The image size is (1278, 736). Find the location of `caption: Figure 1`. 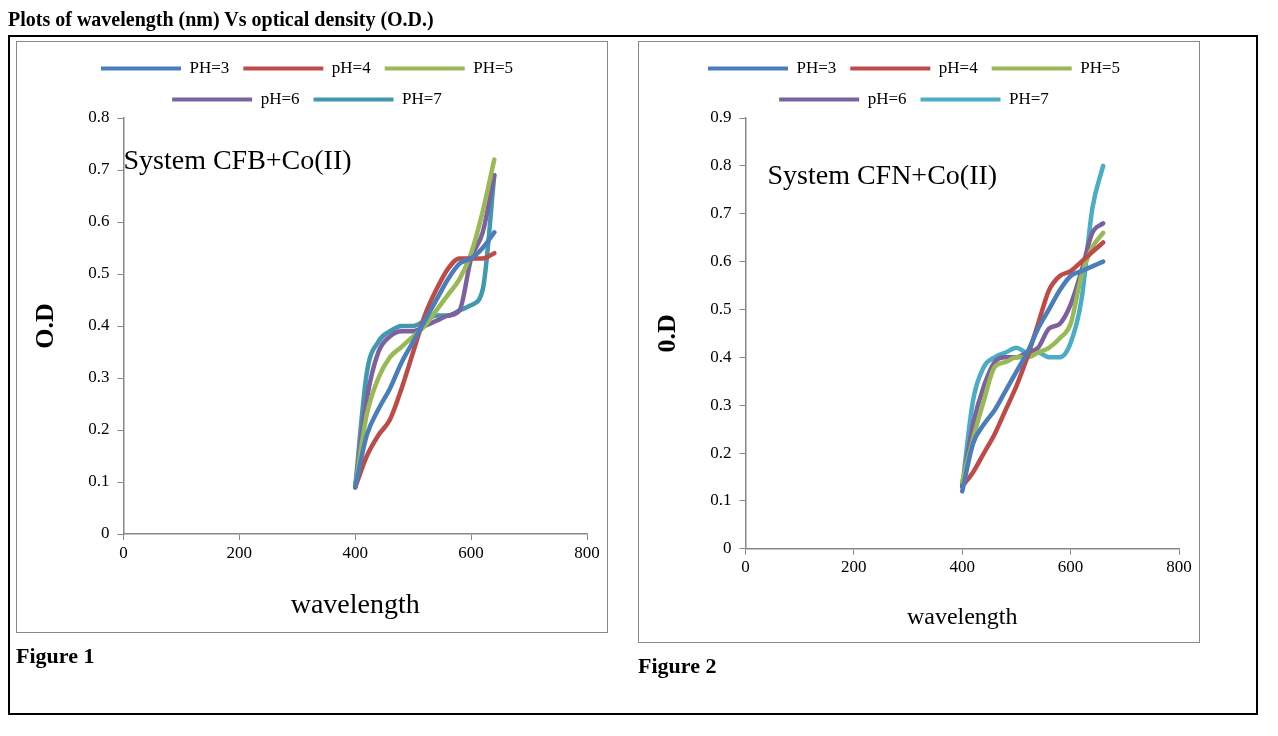

caption: Figure 1 is located at coordinates (56, 656).